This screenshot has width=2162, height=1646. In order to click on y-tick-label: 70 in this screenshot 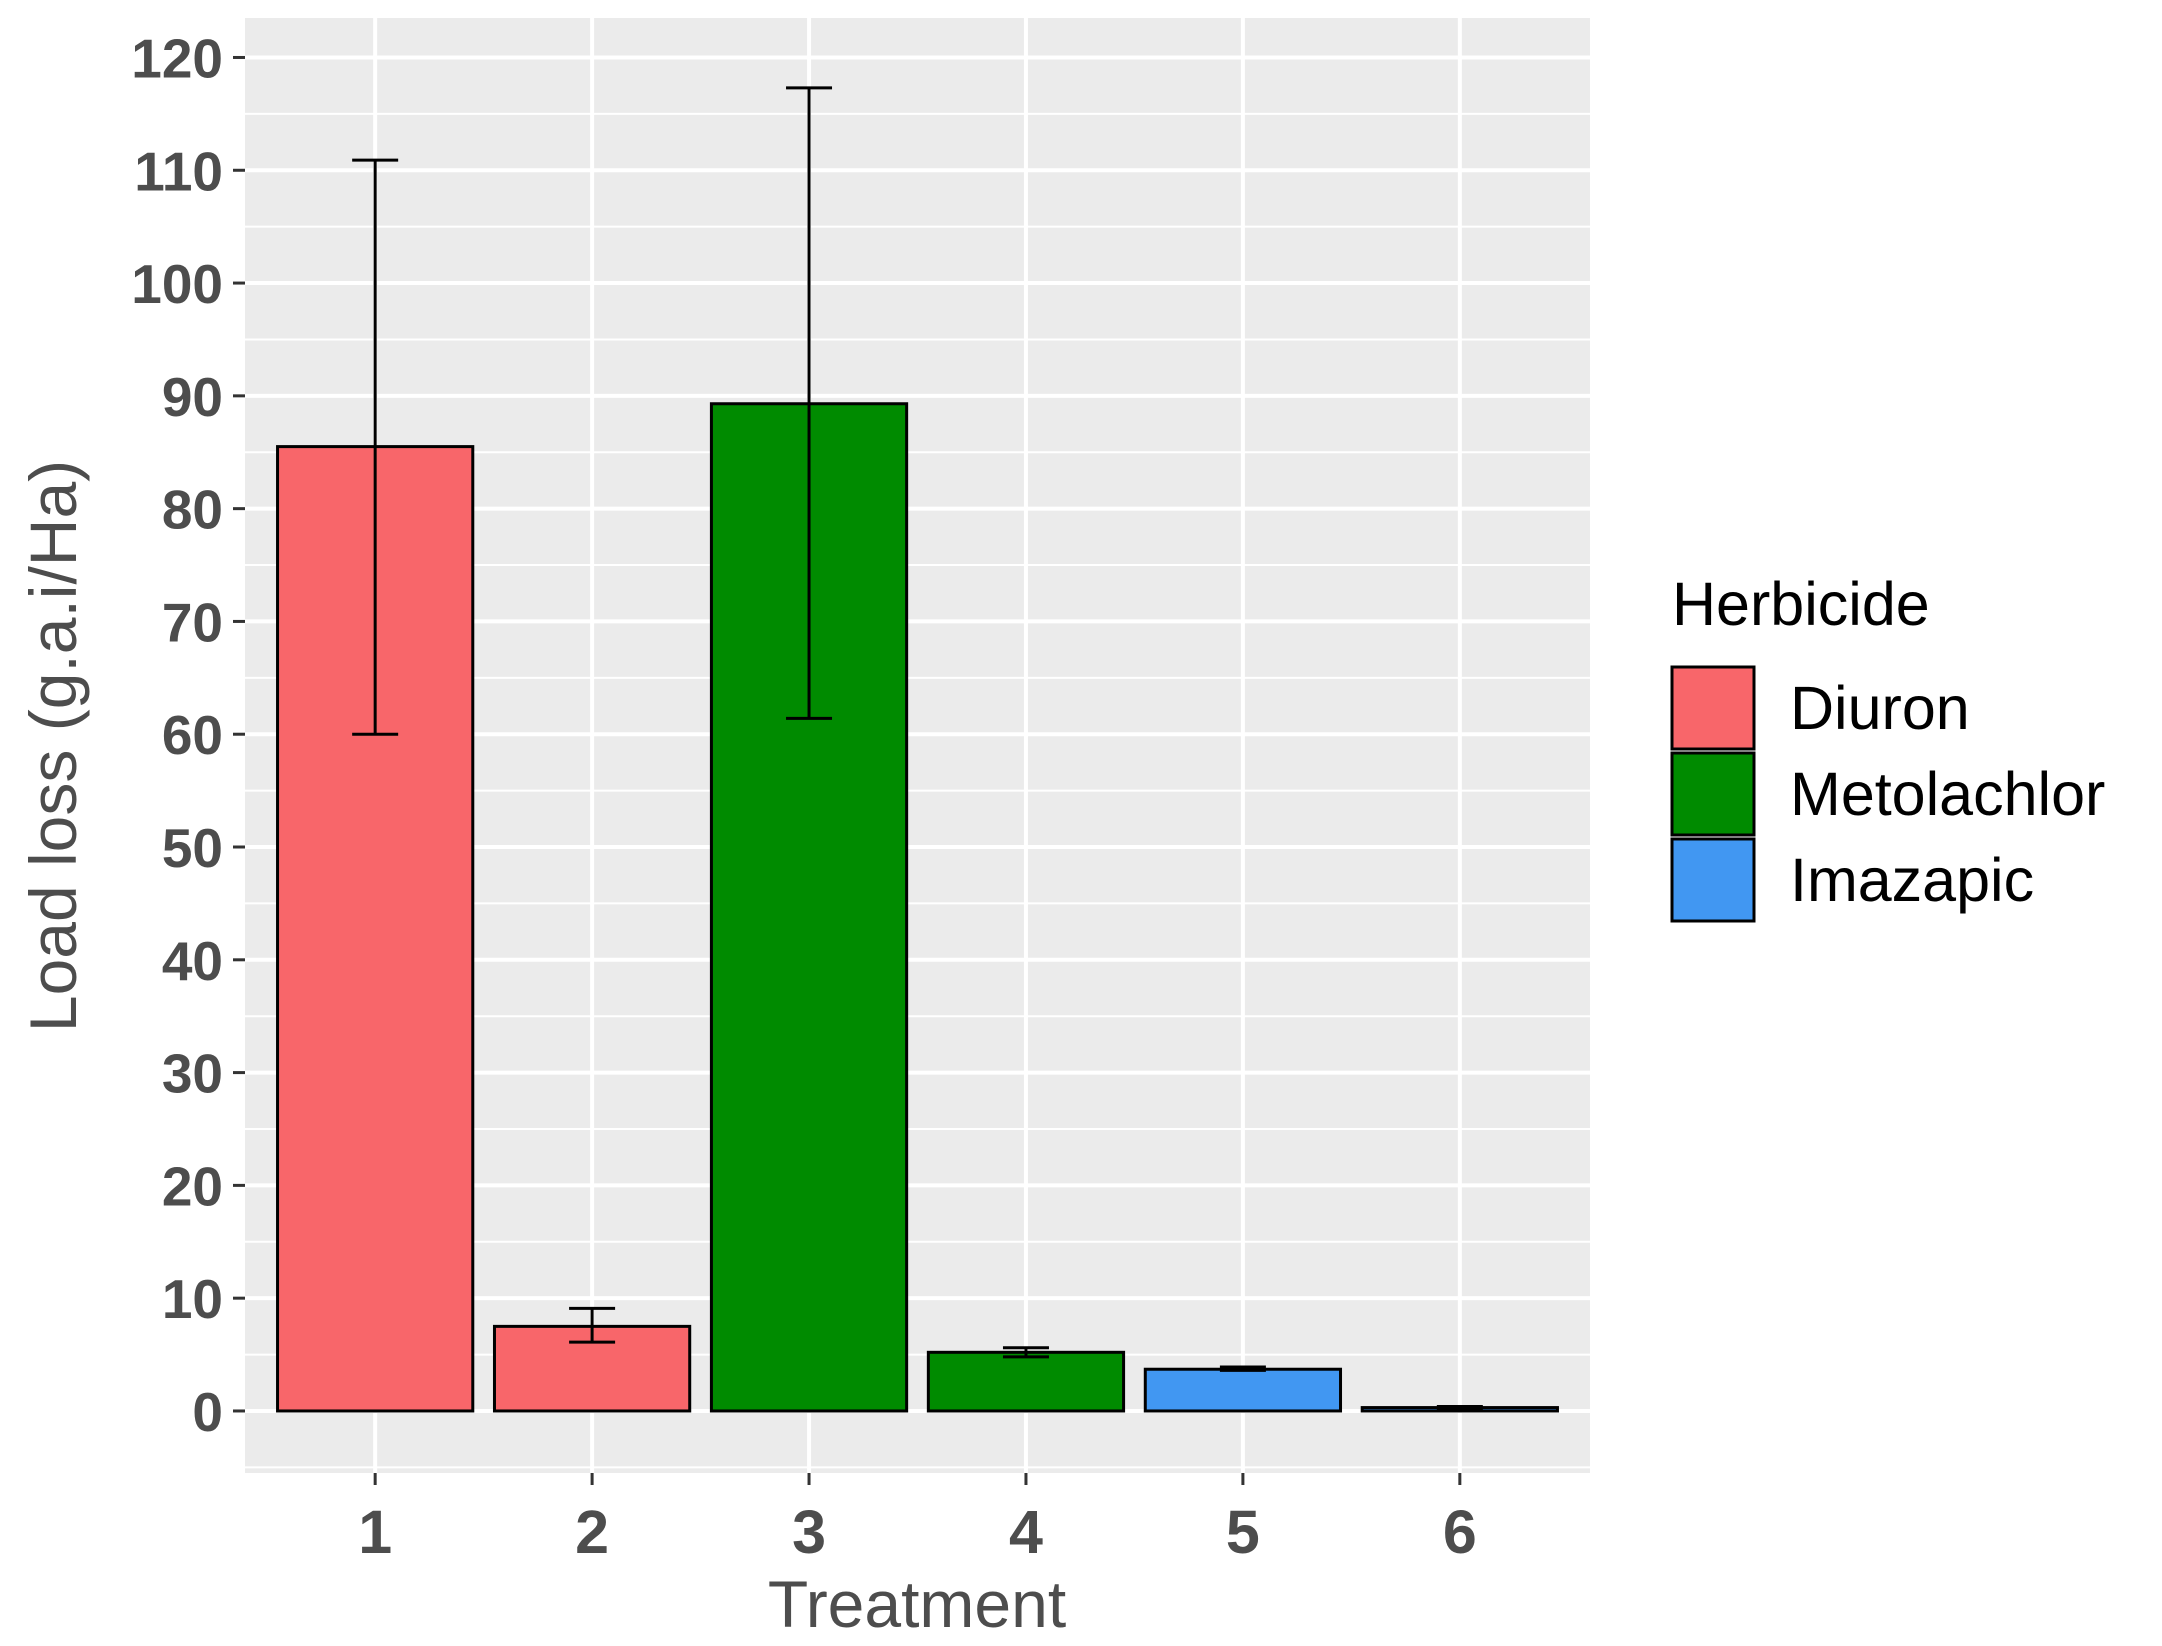, I will do `click(192, 622)`.